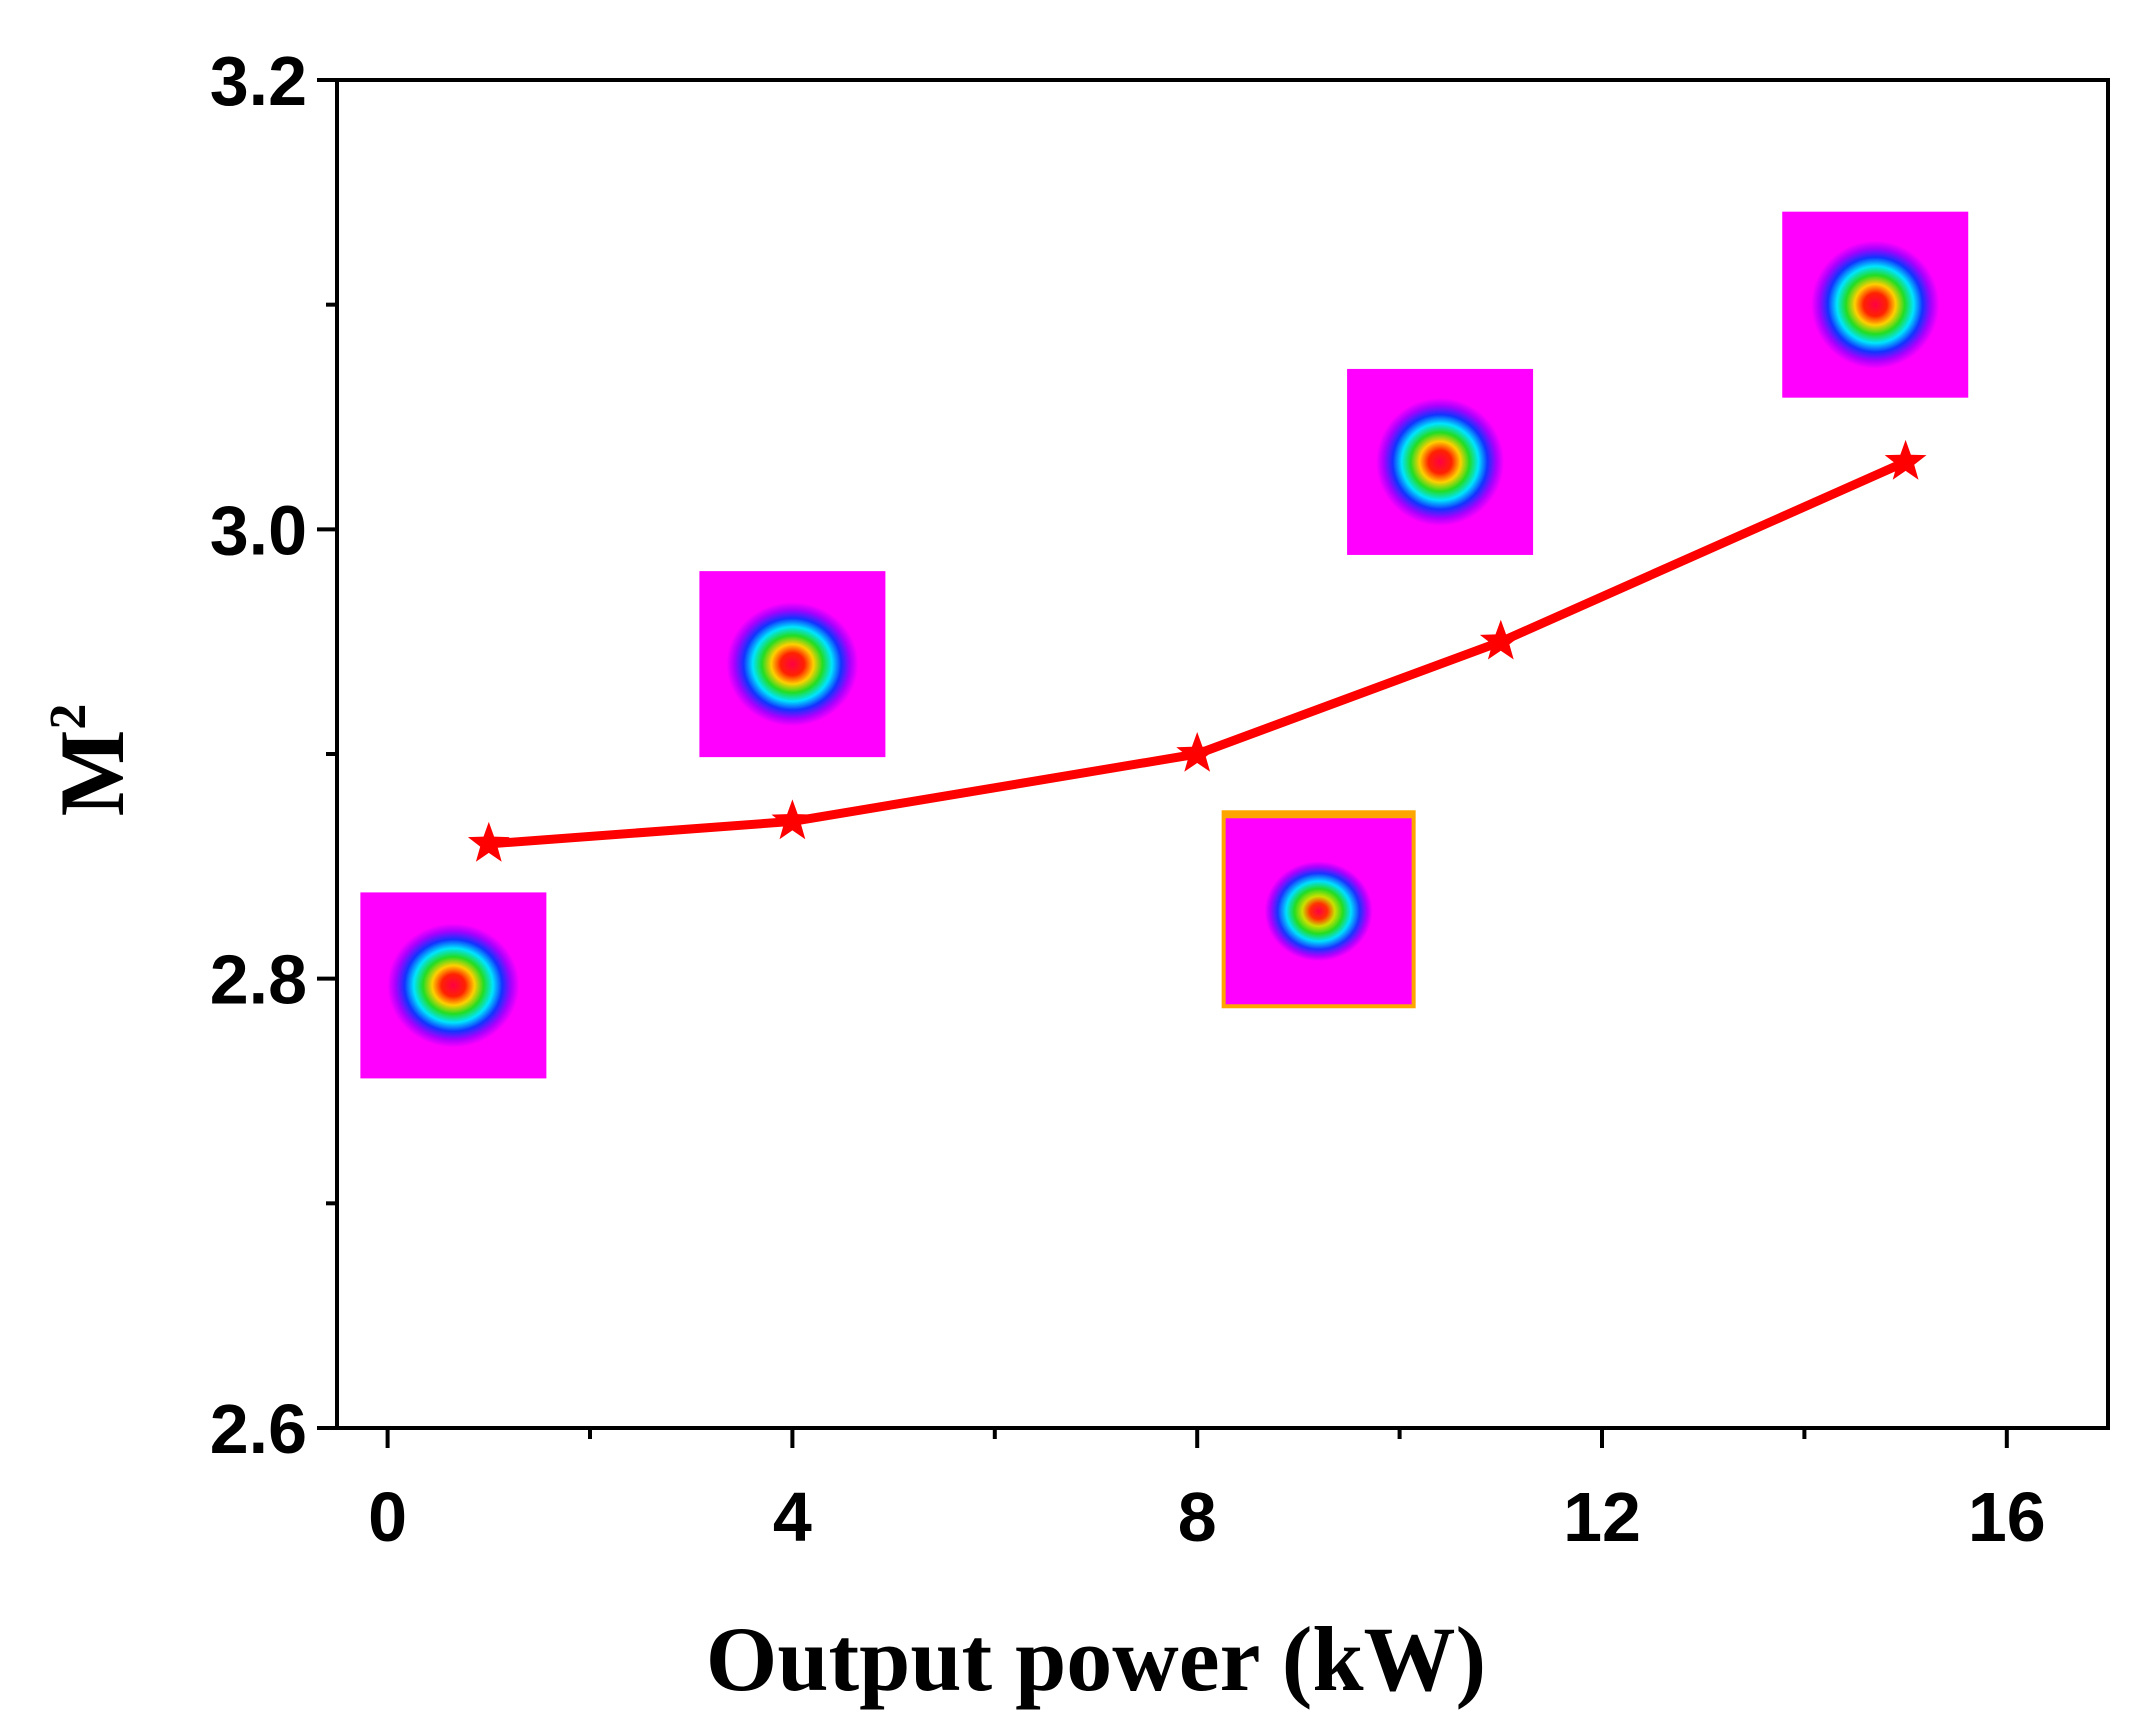 This screenshot has width=2146, height=1713. Describe the element at coordinates (453, 985) in the screenshot. I see `beam-profile-1kw-spot` at that location.